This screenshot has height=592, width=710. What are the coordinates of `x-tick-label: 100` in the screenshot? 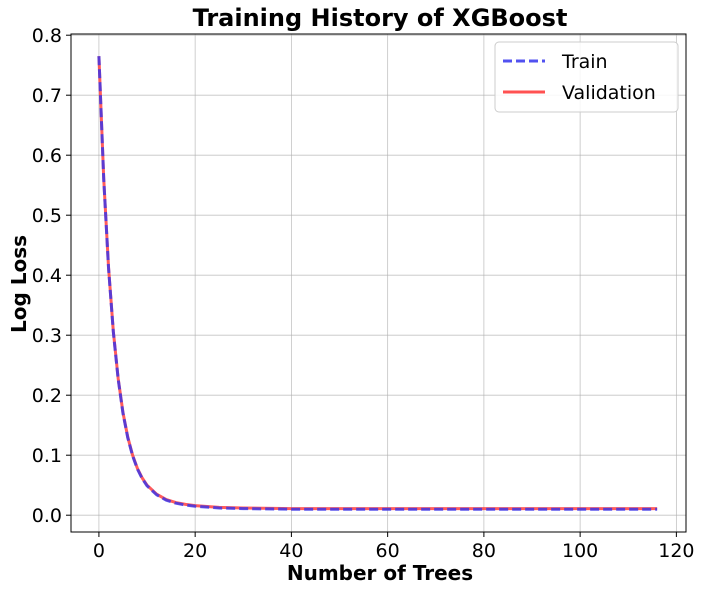 It's located at (580, 551).